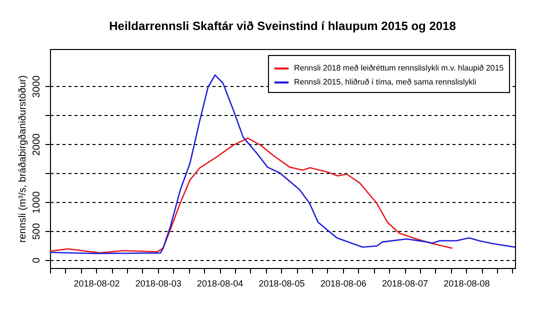 This screenshot has width=540, height=330. I want to click on x-tick-label: 2018-08-03, so click(158, 283).